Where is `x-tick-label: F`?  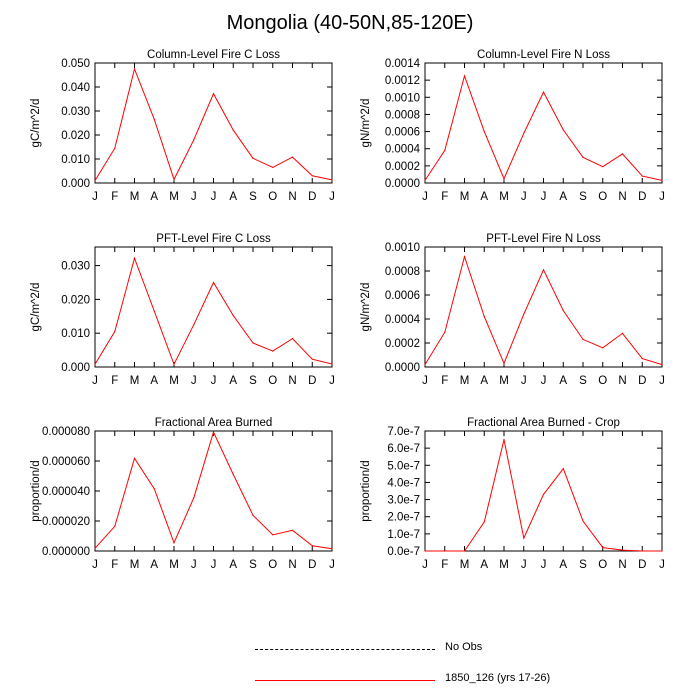
x-tick-label: F is located at coordinates (444, 381).